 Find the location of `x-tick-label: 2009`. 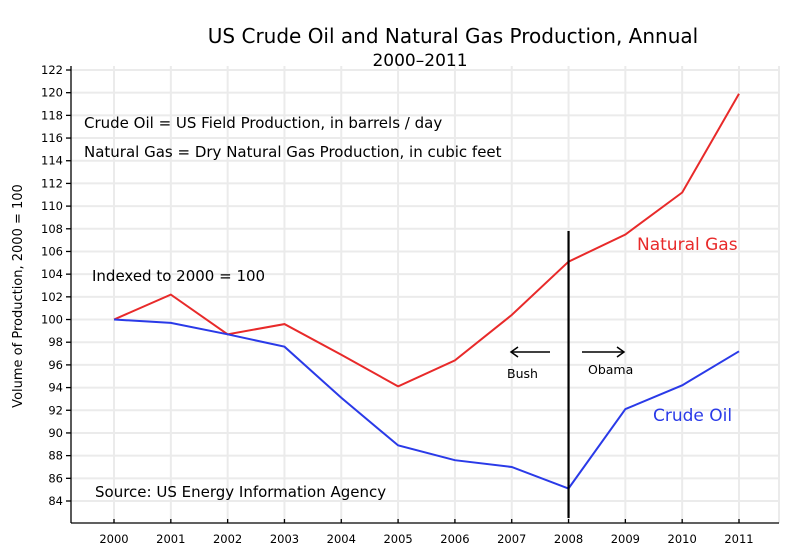

x-tick-label: 2009 is located at coordinates (625, 539).